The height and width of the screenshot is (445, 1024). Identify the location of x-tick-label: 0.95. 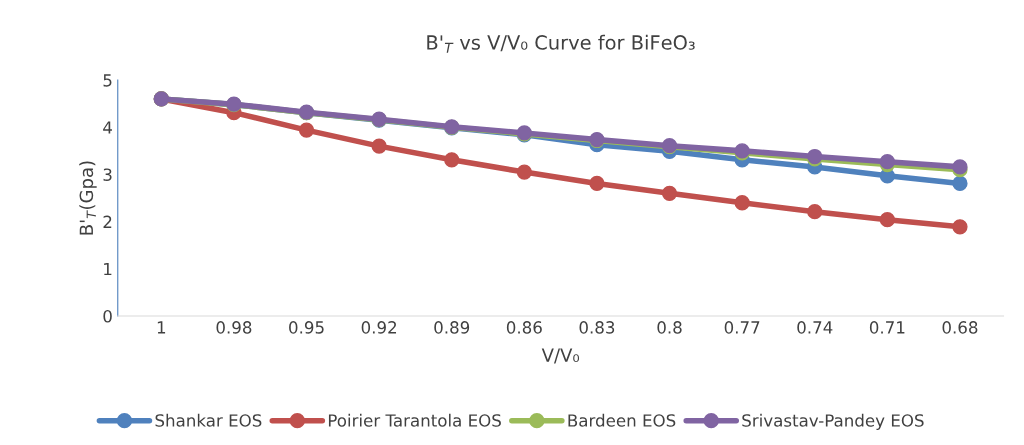
(306, 327).